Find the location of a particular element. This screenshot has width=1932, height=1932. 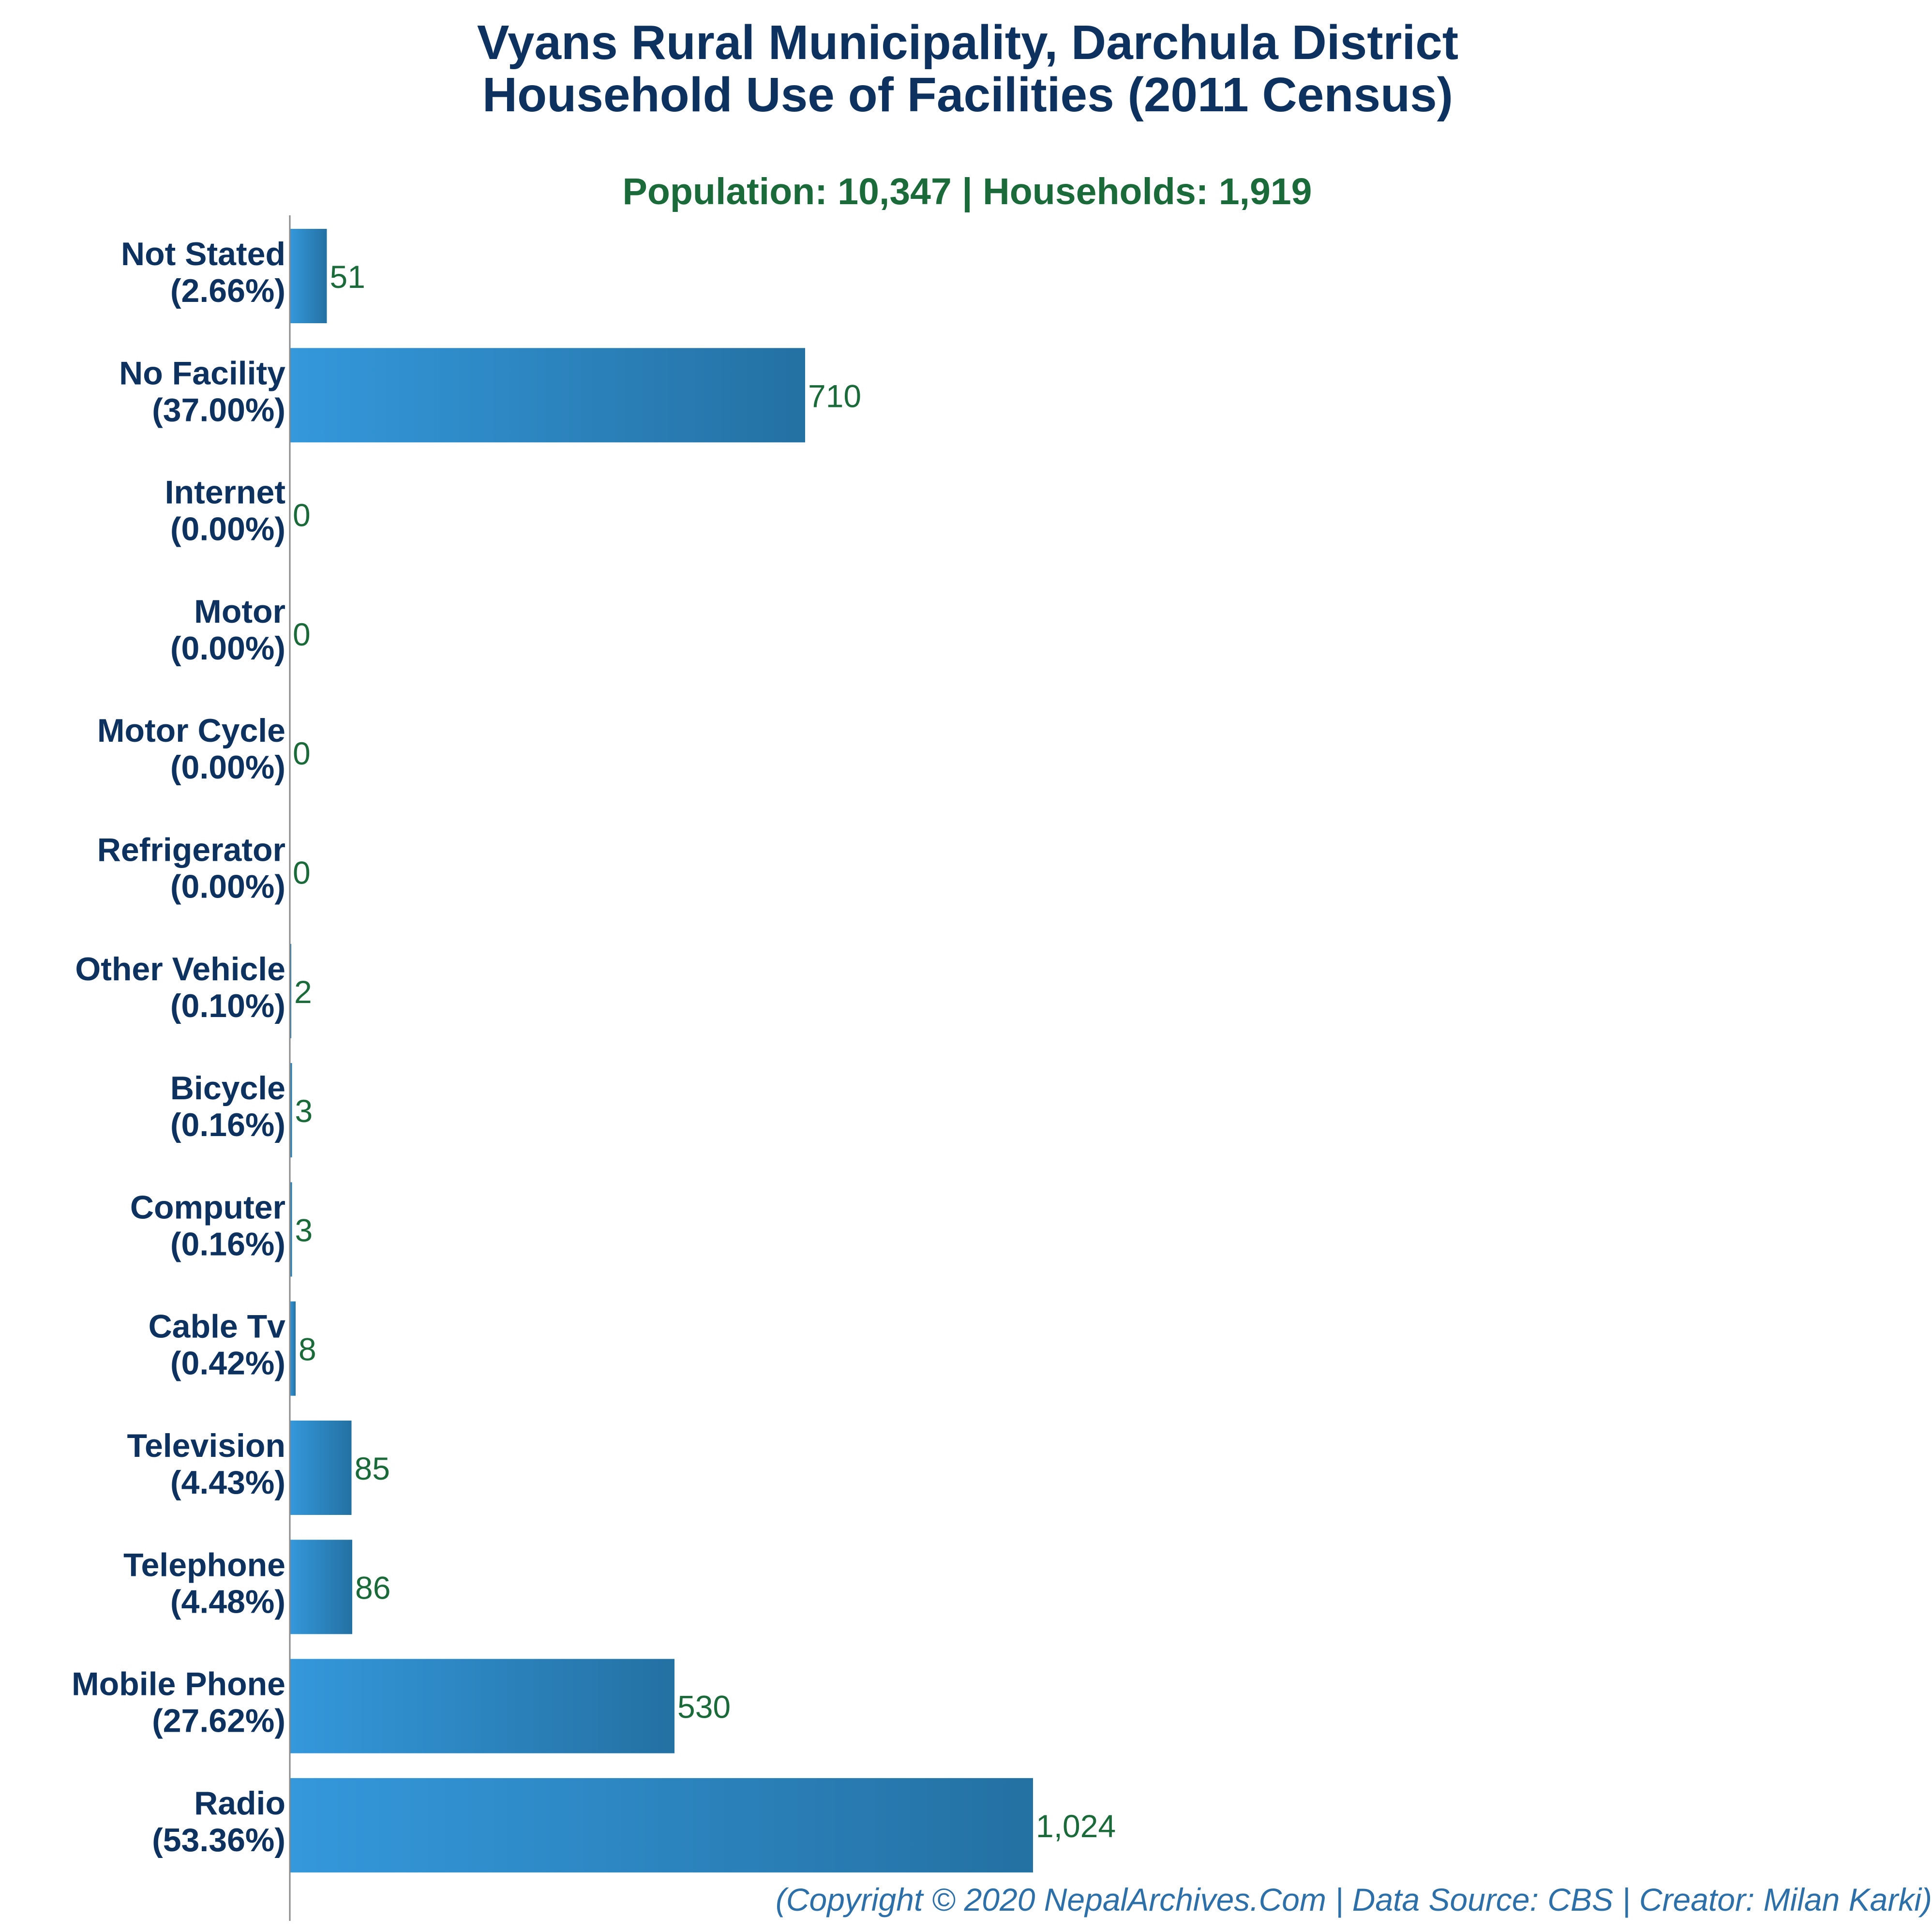

percent-label-refrigerator: (0.00%) is located at coordinates (227, 887).